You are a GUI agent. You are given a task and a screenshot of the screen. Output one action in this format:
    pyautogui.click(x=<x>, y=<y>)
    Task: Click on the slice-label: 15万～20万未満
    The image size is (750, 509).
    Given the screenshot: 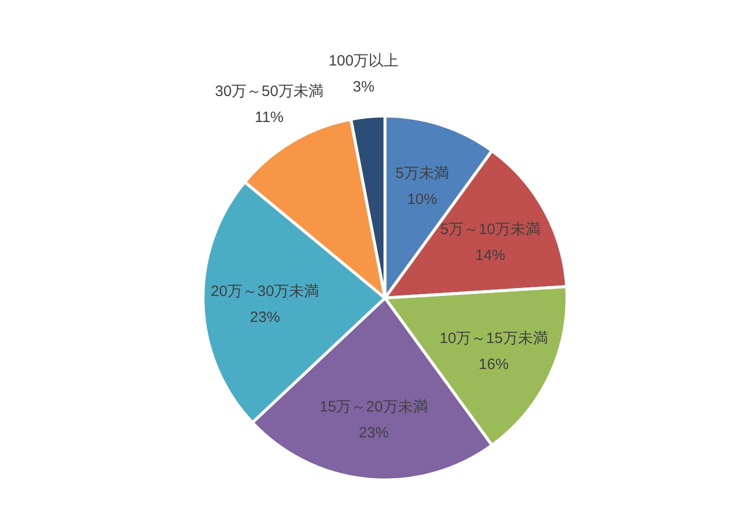 What is the action you would take?
    pyautogui.click(x=374, y=407)
    